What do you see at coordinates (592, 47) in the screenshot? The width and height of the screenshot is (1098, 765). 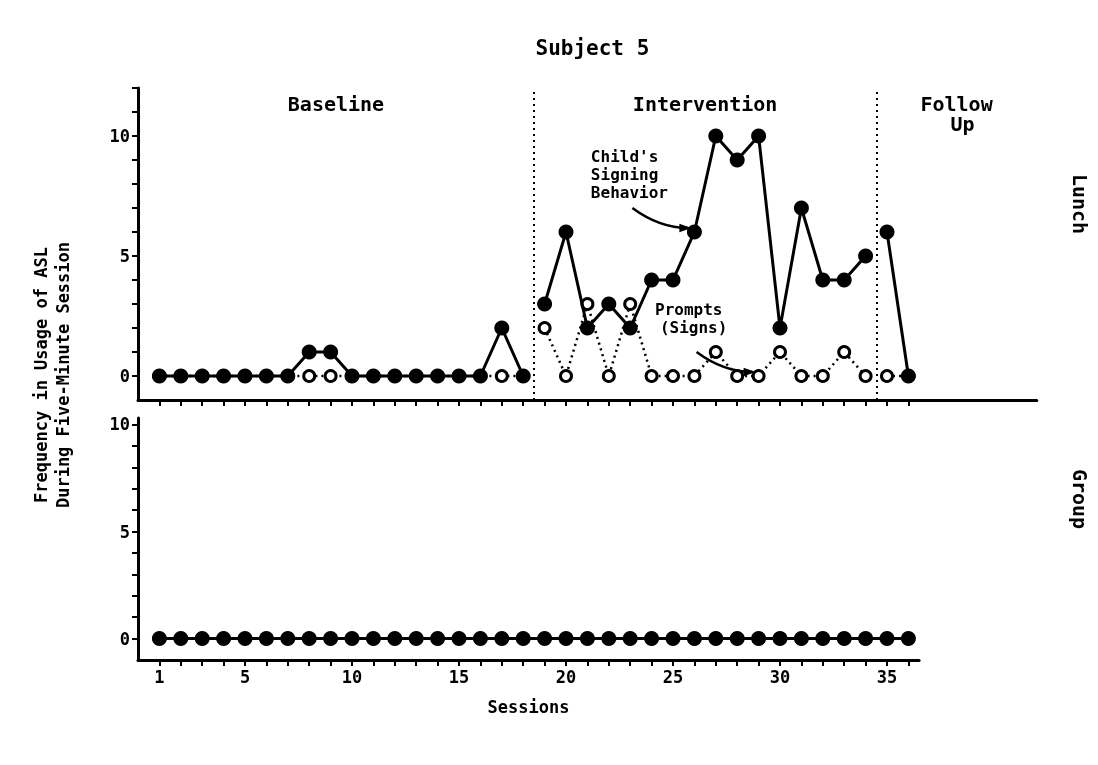 I see `chart-title: Subject 5` at bounding box center [592, 47].